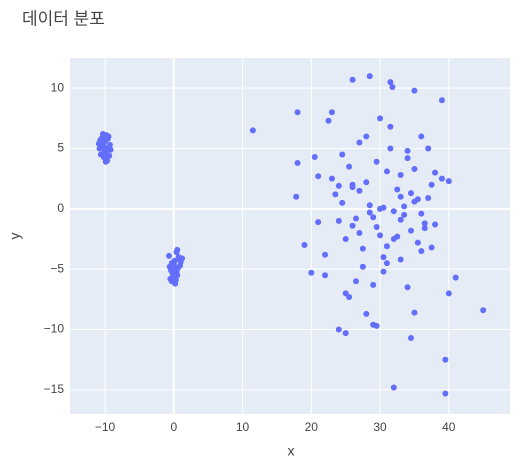 The height and width of the screenshot is (465, 525). What do you see at coordinates (105, 427) in the screenshot?
I see `x-tick-label: −10` at bounding box center [105, 427].